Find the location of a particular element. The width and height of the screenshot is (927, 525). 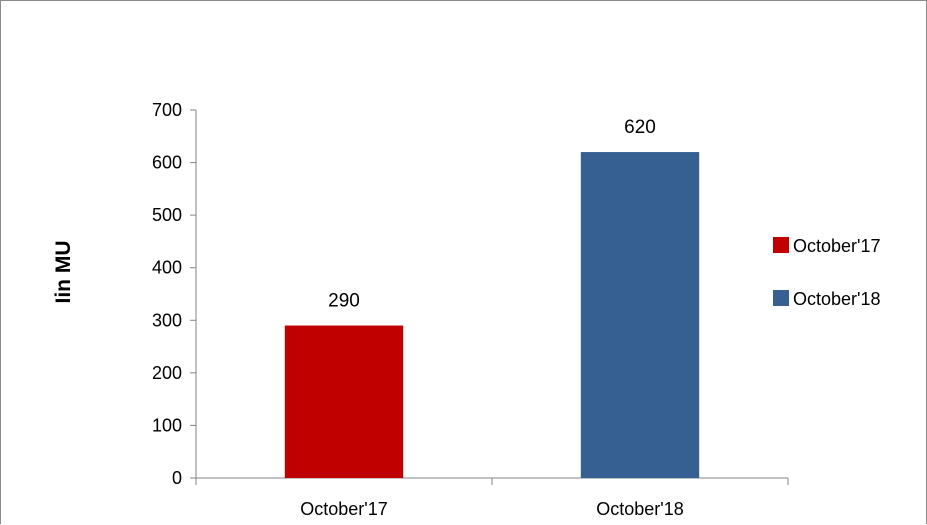

y-tick-label: 200 is located at coordinates (167, 373).